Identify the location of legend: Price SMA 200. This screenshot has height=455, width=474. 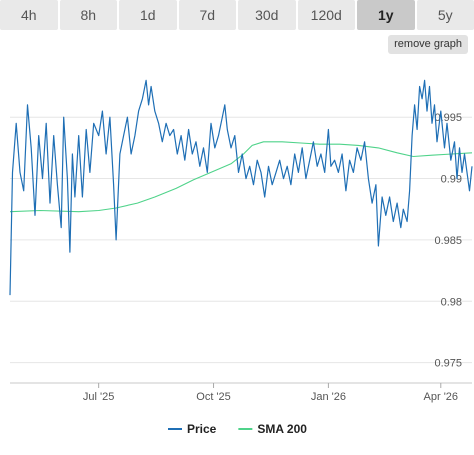
(237, 429).